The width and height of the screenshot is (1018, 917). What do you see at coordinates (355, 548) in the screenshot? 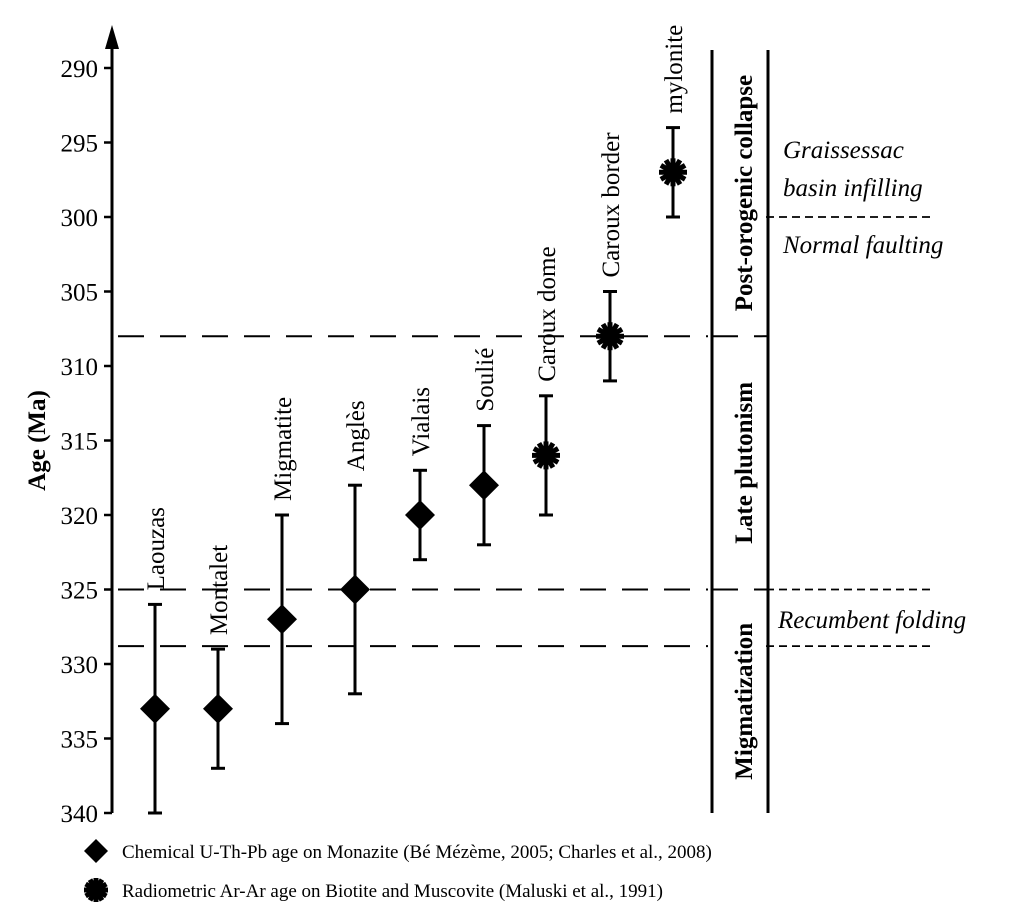
I see `data-point: Anglès` at bounding box center [355, 548].